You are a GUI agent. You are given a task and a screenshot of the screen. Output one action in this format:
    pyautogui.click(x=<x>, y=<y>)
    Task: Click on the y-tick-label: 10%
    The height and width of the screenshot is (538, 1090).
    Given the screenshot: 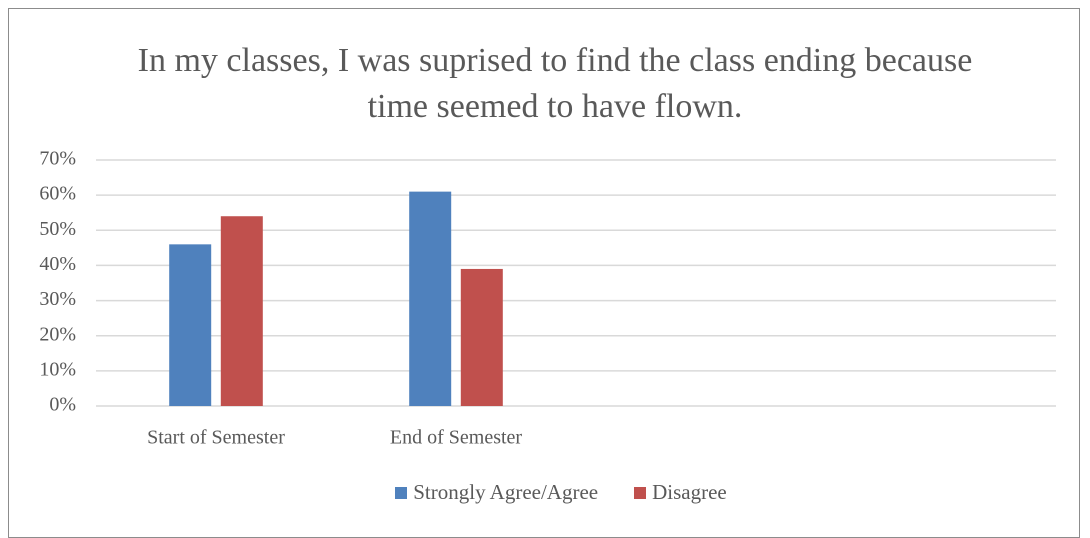 What is the action you would take?
    pyautogui.click(x=57, y=369)
    